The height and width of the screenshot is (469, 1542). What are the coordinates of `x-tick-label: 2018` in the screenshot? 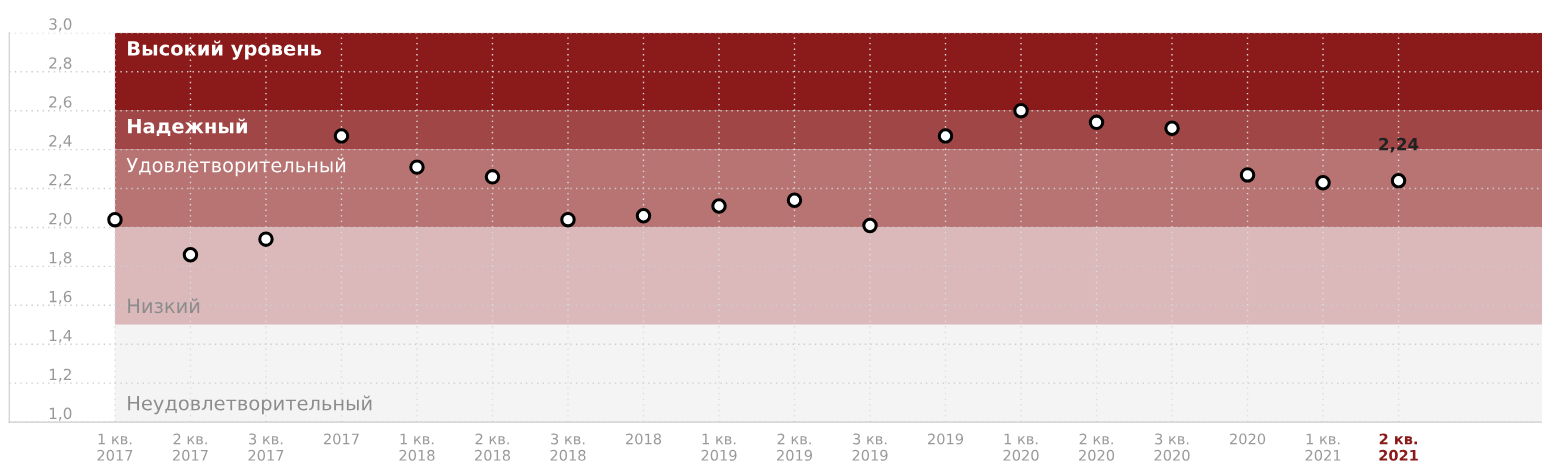 It's located at (644, 439).